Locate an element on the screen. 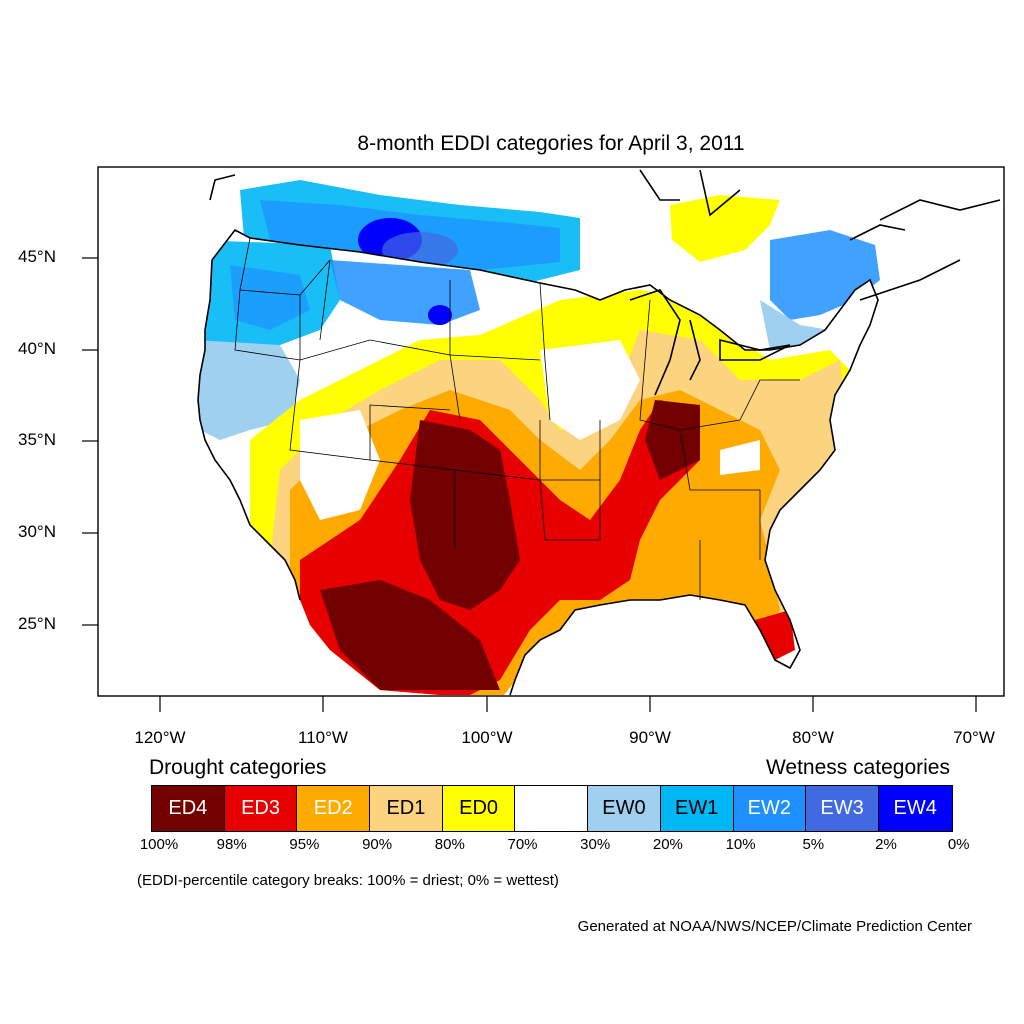 The height and width of the screenshot is (1024, 1024). legend-swatch-ed4: ED4 is located at coordinates (188, 808).